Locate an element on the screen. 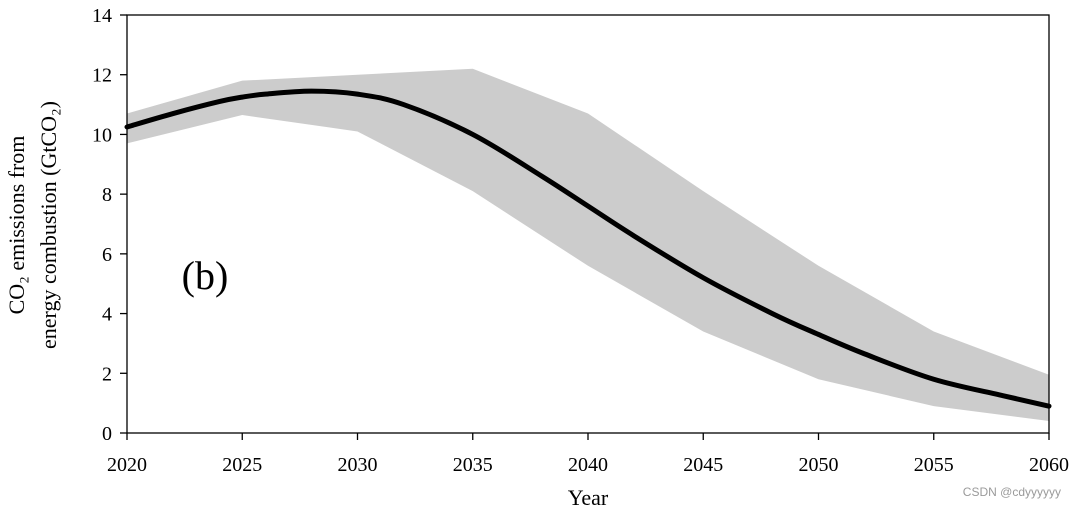  y-axis-title-line1: CO₂ emissions from is located at coordinates (16, 225).